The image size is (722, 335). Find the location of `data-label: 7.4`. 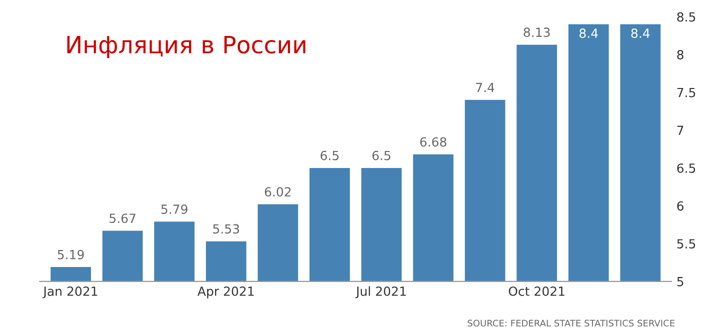

data-label: 7.4 is located at coordinates (485, 87).